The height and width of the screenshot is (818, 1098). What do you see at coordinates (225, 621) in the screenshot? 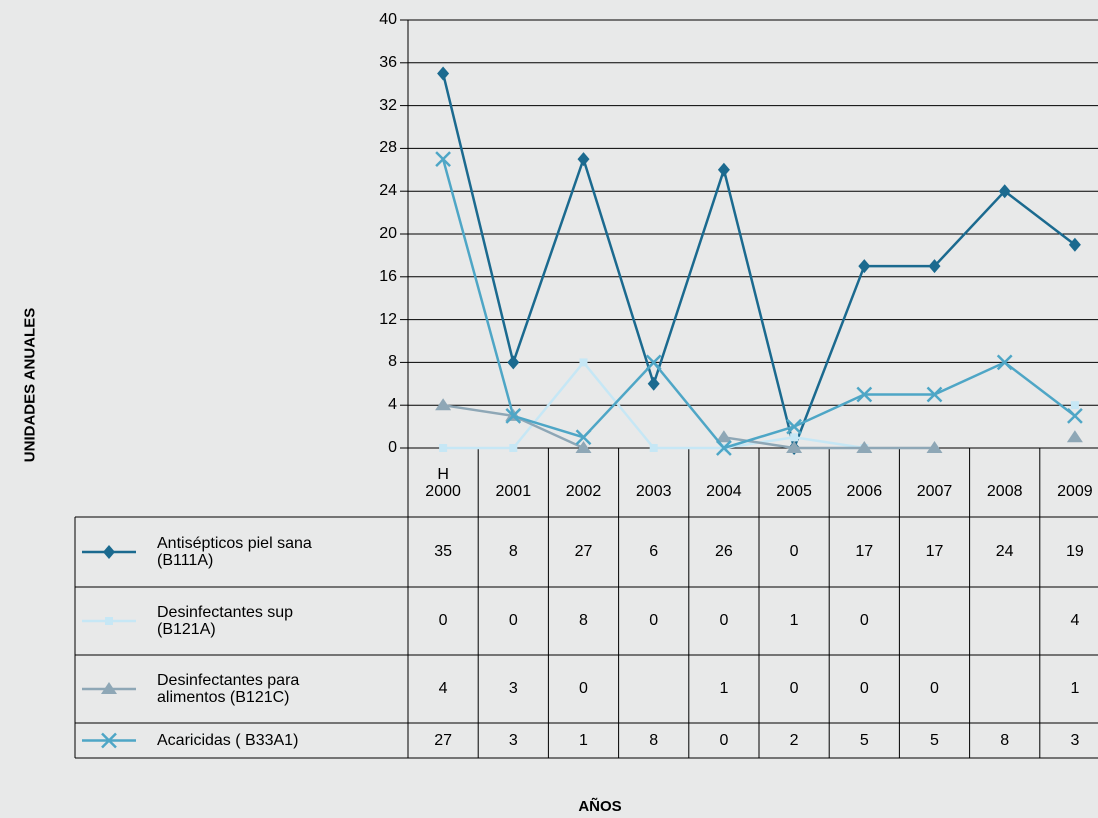
I see `legend-label: Desinfectantes sup (B121A)` at bounding box center [225, 621].